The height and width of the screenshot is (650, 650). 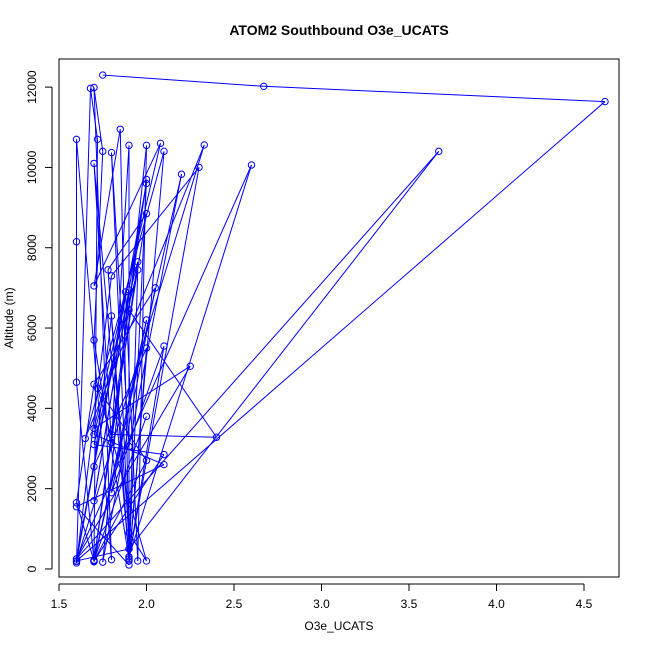 What do you see at coordinates (32, 408) in the screenshot?
I see `y-tick-label: 4000` at bounding box center [32, 408].